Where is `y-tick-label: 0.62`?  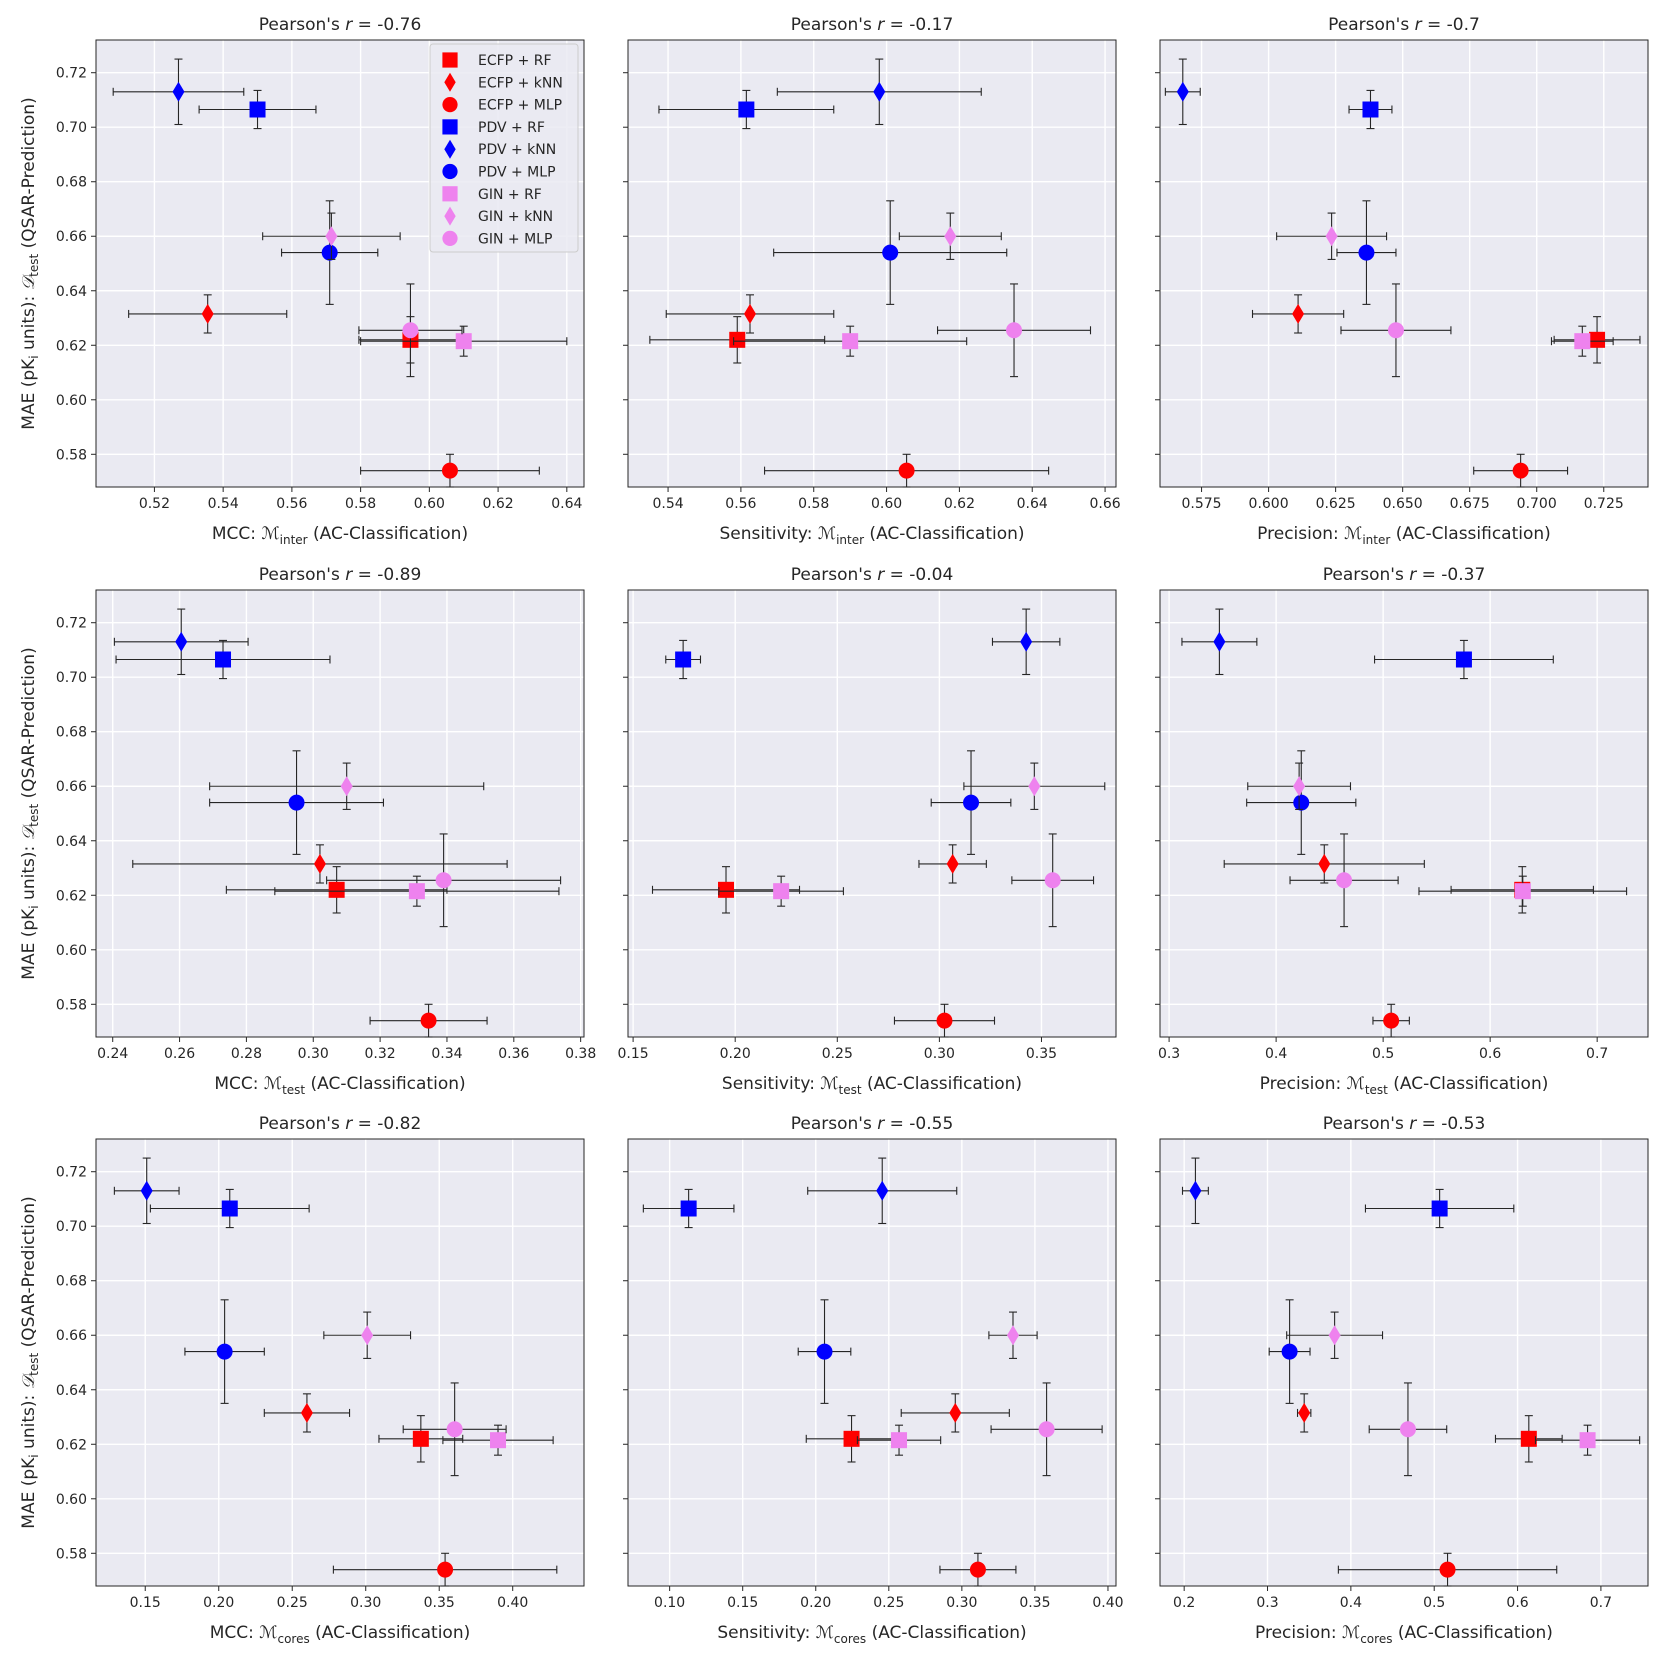 y-tick-label: 0.62 is located at coordinates (71, 896).